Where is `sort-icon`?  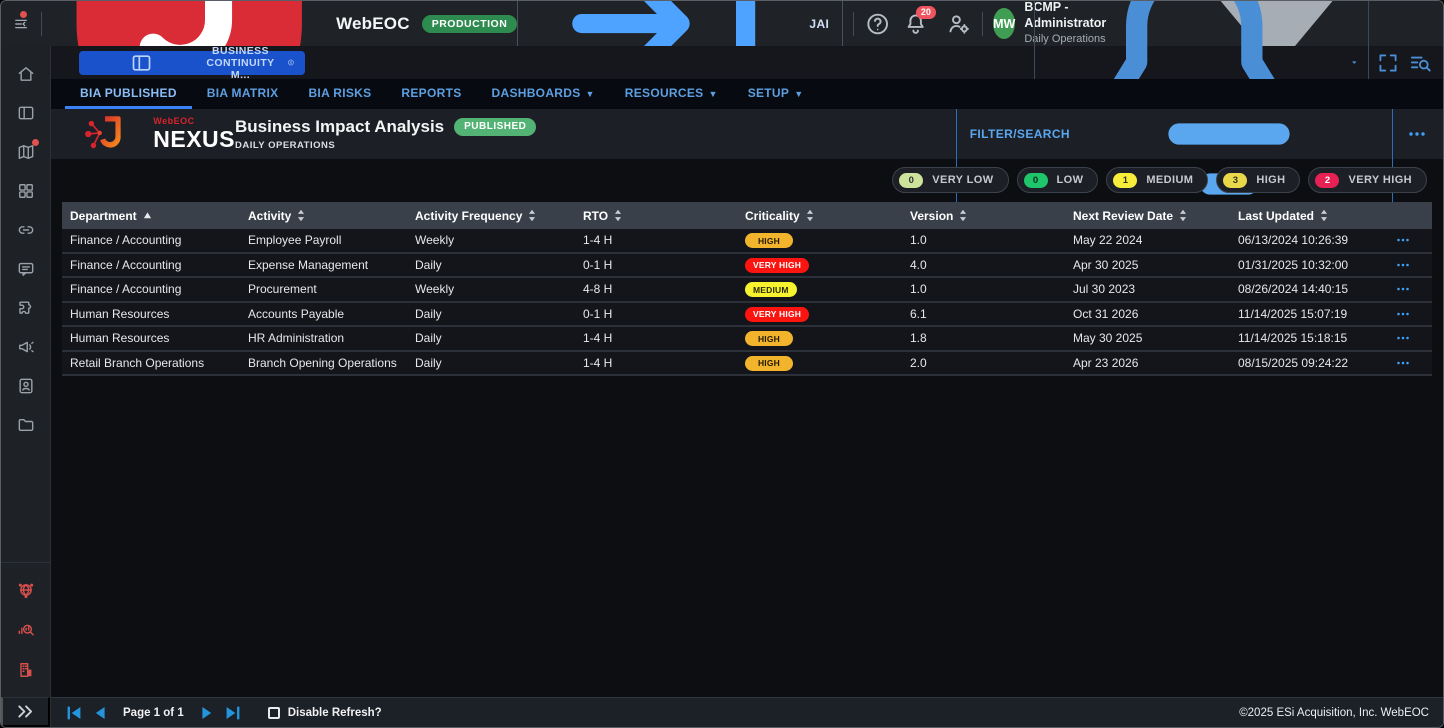 sort-icon is located at coordinates (810, 215).